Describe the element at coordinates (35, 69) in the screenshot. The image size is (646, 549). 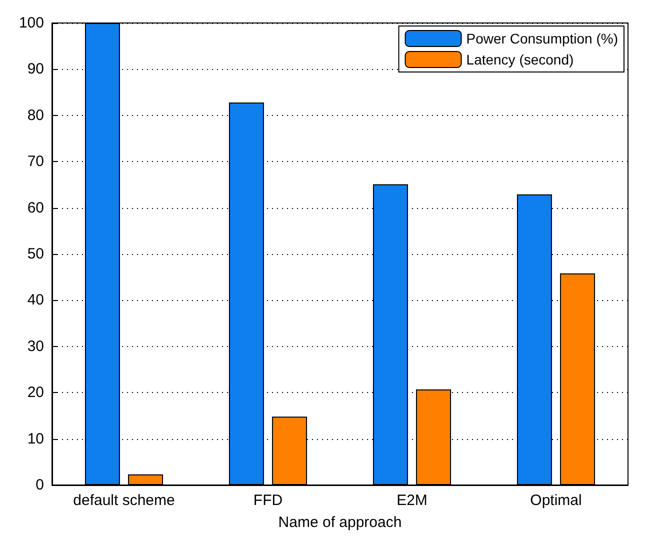
I see `y-tick-label: 90` at that location.